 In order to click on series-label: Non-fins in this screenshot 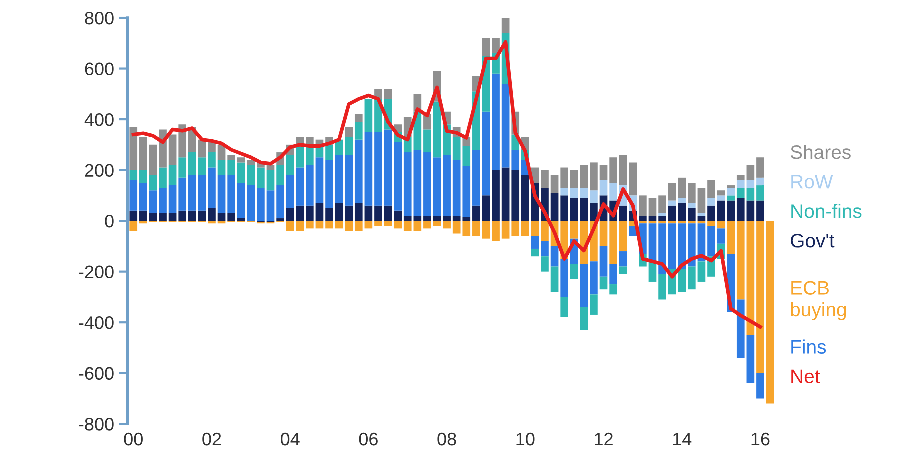, I will do `click(827, 211)`.